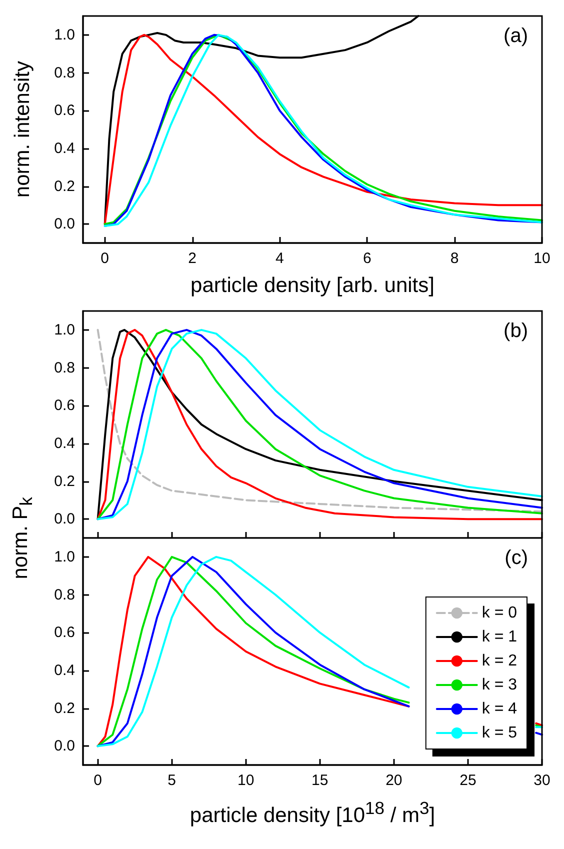  What do you see at coordinates (320, 780) in the screenshot?
I see `x-tick-label: 15` at bounding box center [320, 780].